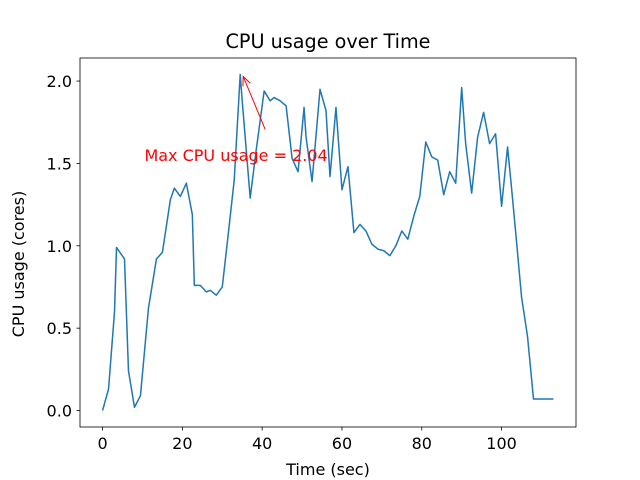  Describe the element at coordinates (102, 443) in the screenshot. I see `x-tick-label-0: 0` at that location.